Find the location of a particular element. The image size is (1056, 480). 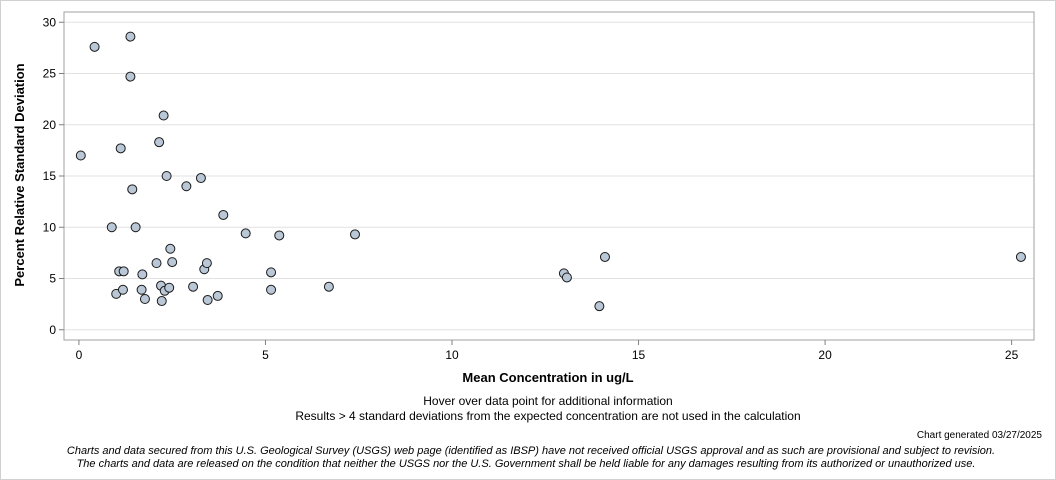

y-tick-label: 10 is located at coordinates (50, 227).